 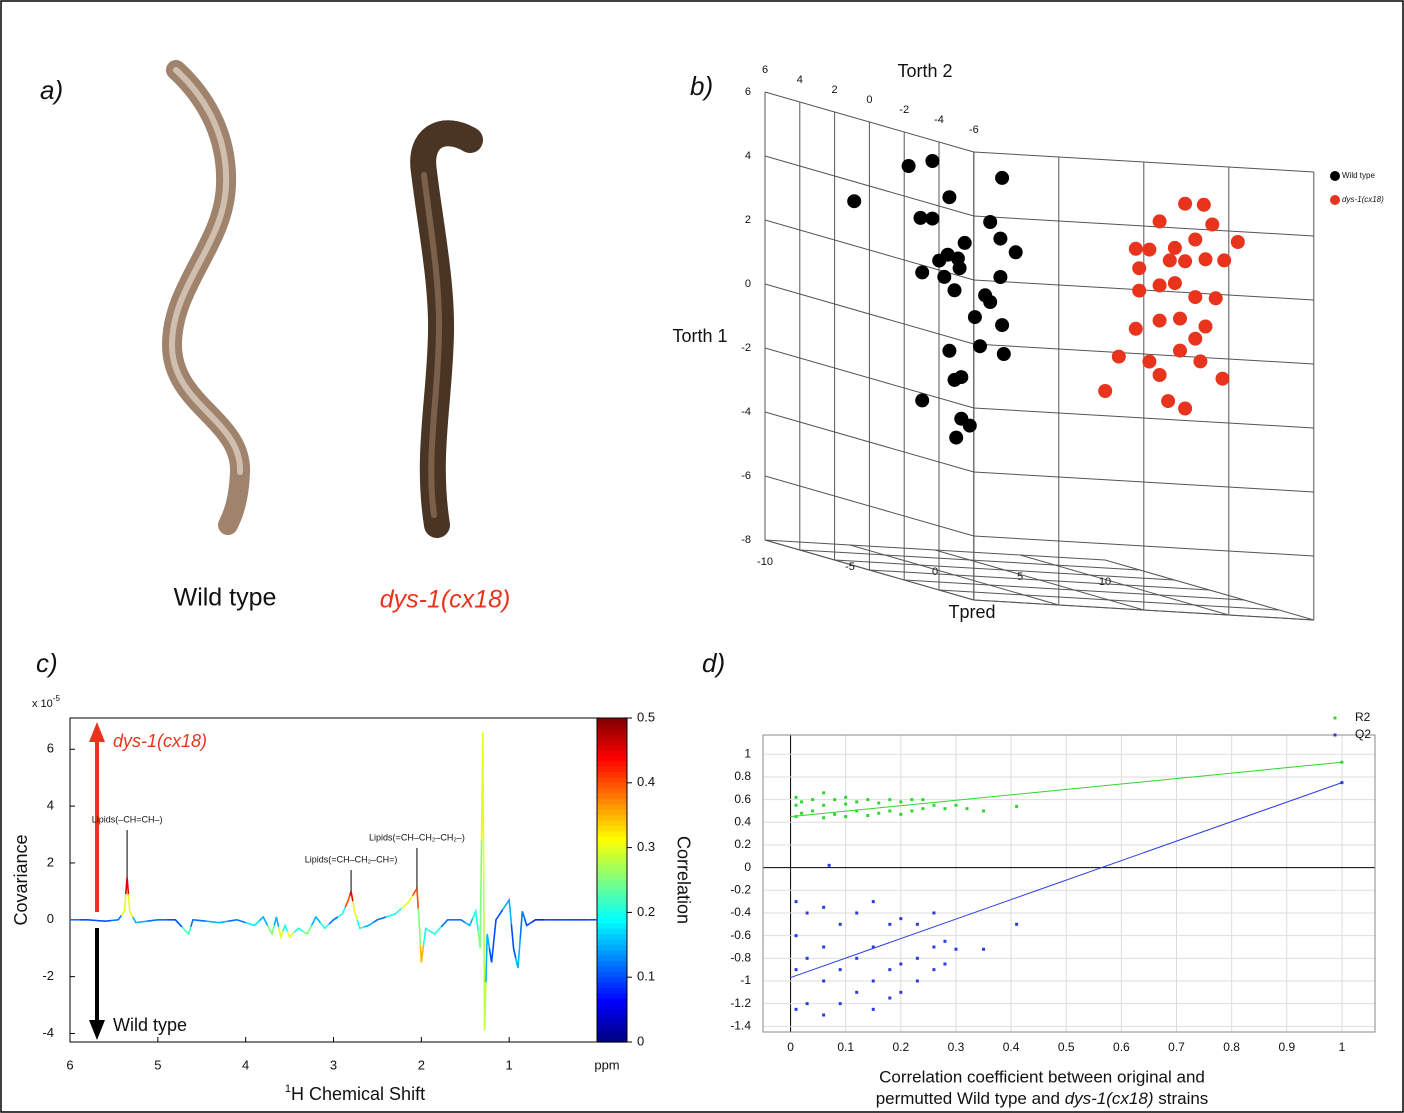 What do you see at coordinates (351, 859) in the screenshot?
I see `annotation: Lipids(=CH–CH₂–CH=)` at bounding box center [351, 859].